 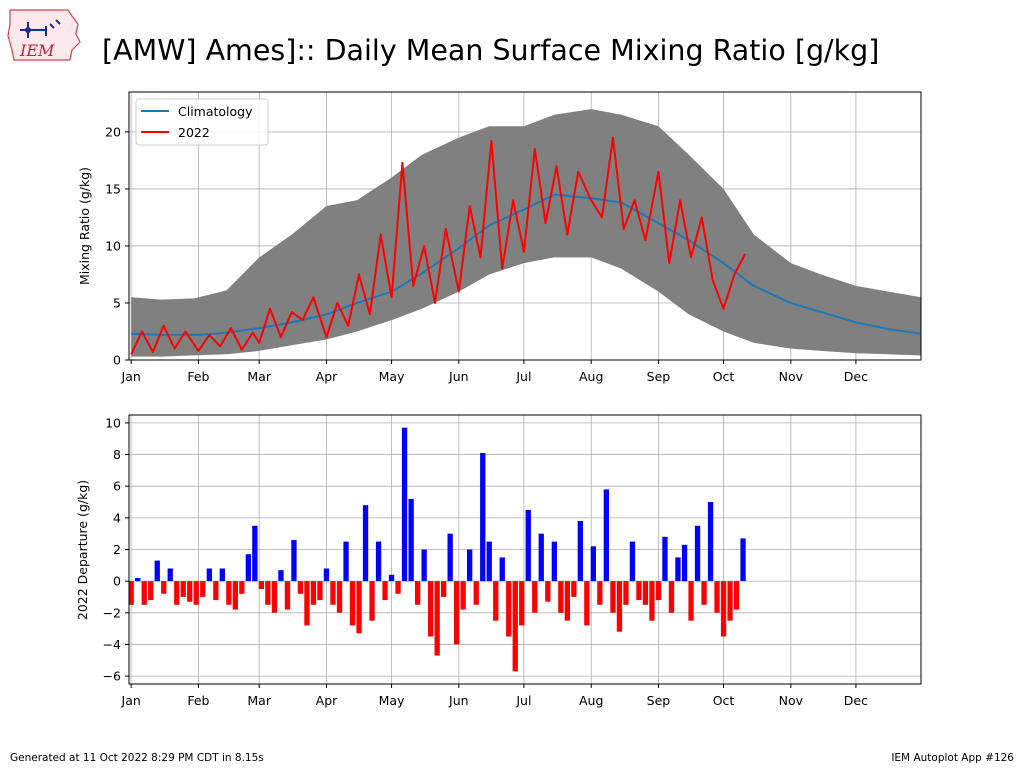 I want to click on bottom-x-ticks: Jan Feb Mar Apr May Jun Jul Aug Sep Oct Nov Dec, so click(x=494, y=696).